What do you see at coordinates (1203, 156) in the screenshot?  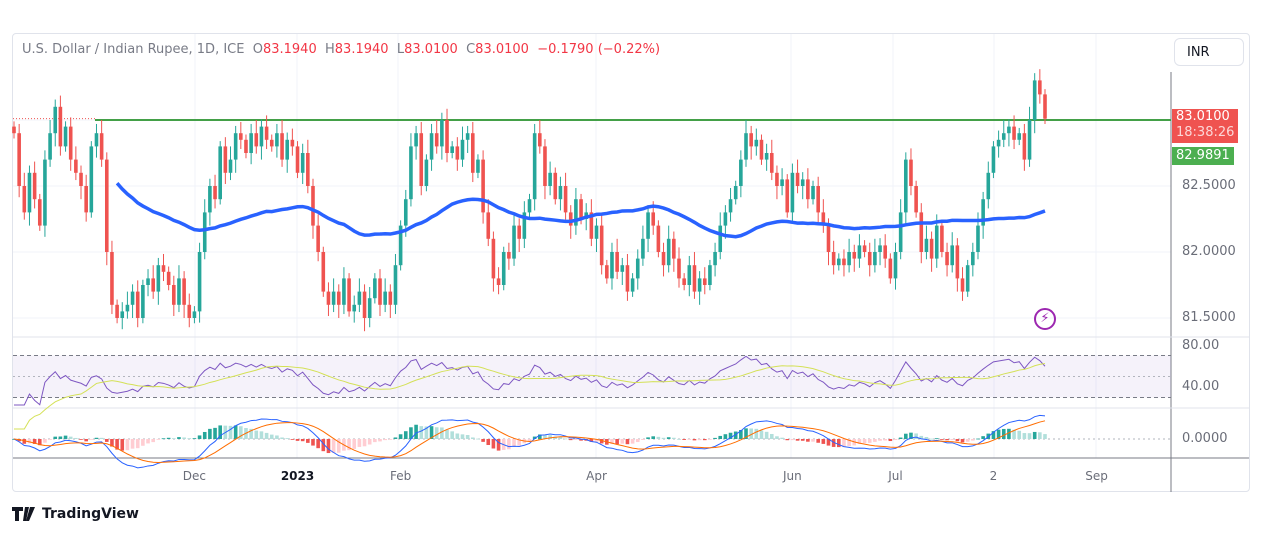 I see `ma-price-tag: 82.9891` at bounding box center [1203, 156].